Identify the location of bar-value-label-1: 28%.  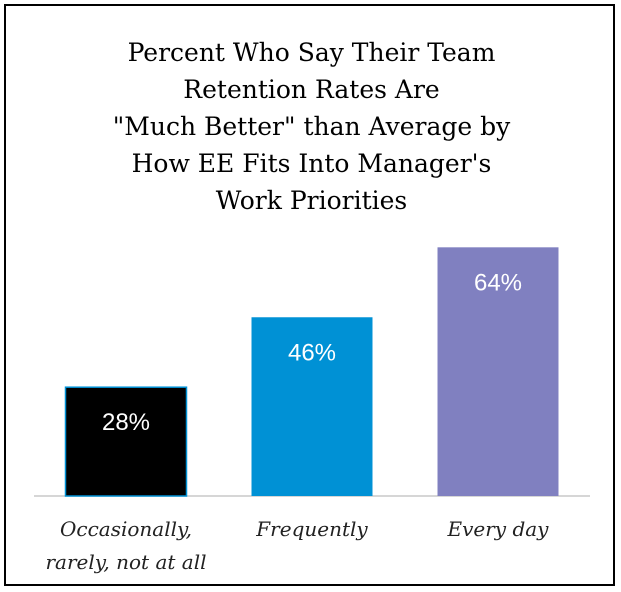
(126, 422).